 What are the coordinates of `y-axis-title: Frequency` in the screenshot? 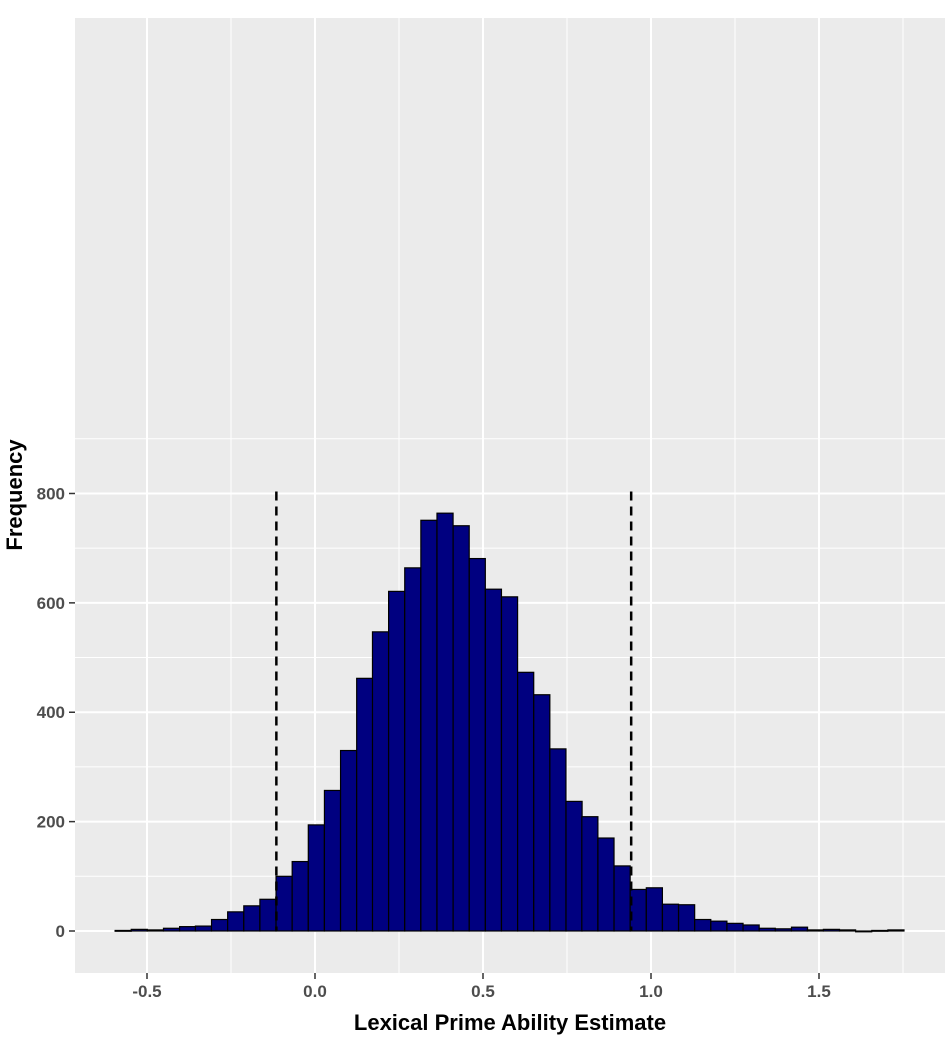 It's located at (14, 495).